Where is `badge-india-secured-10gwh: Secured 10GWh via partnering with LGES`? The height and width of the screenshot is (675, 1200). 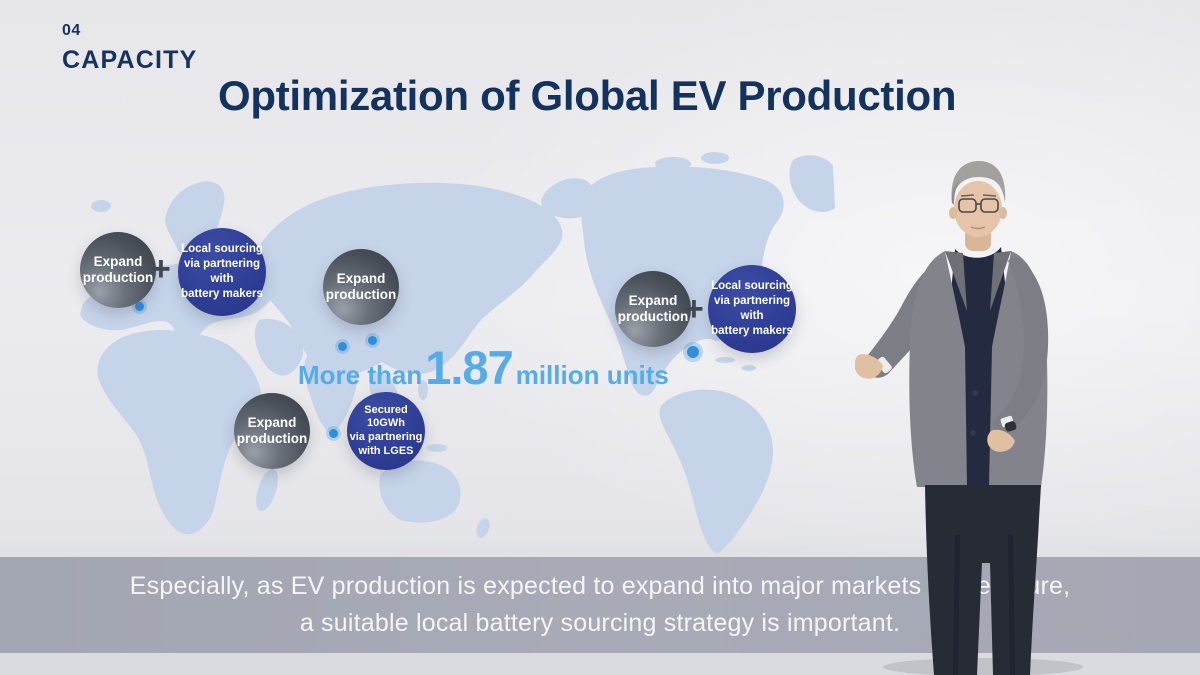
badge-india-secured-10gwh: Secured 10GWh via partnering with LGES is located at coordinates (386, 431).